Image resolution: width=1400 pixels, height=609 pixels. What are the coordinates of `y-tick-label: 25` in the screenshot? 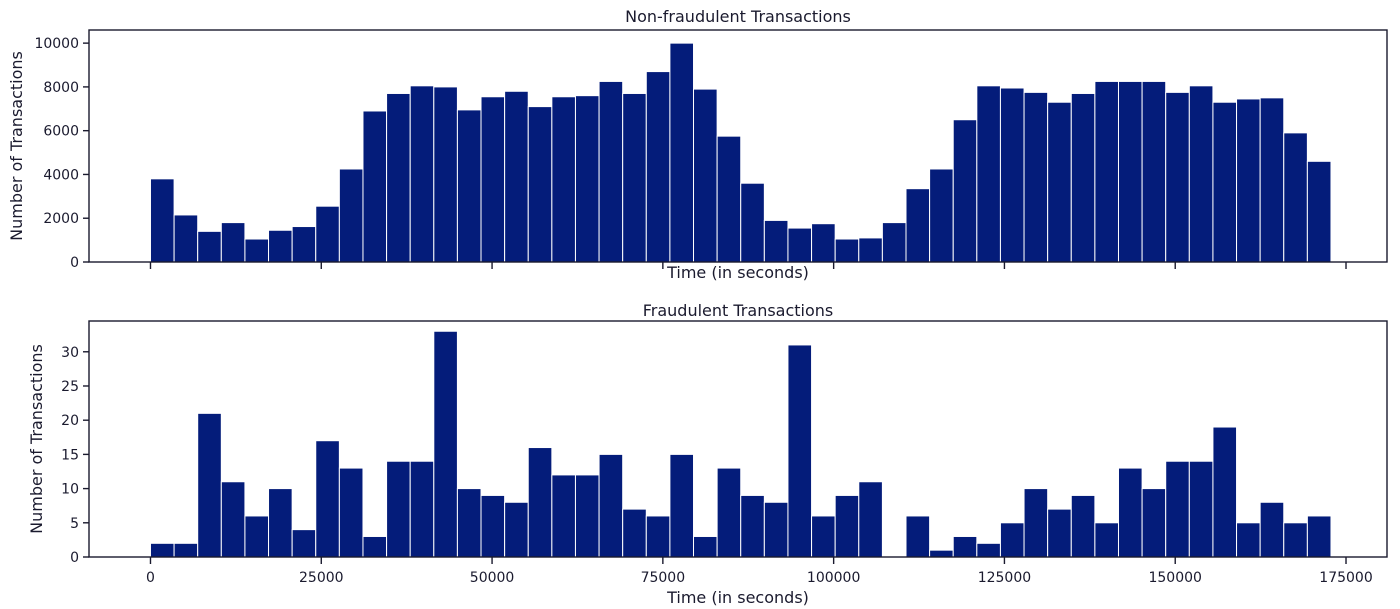 It's located at (70, 387).